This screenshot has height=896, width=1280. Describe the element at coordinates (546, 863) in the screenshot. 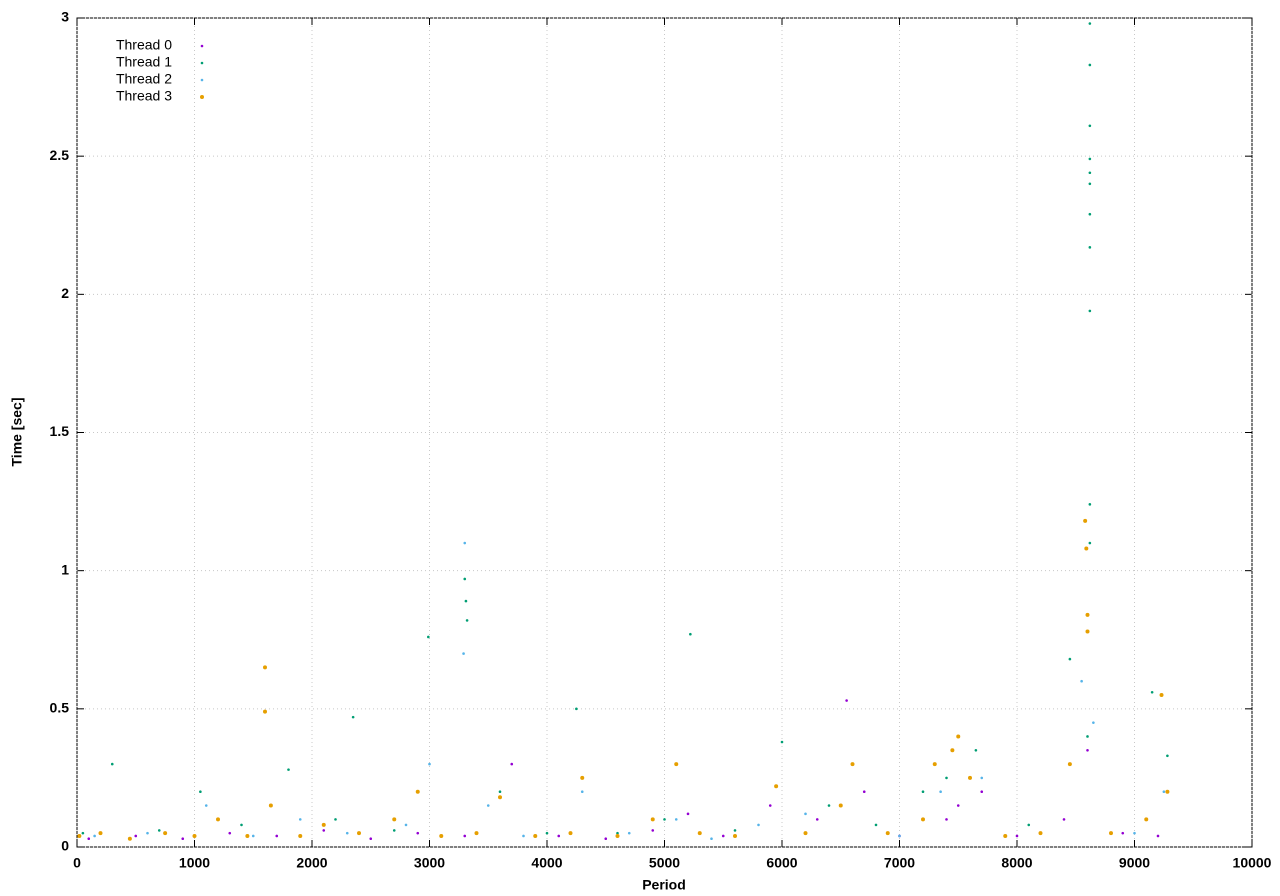

I see `x-tick-label: 4000` at that location.